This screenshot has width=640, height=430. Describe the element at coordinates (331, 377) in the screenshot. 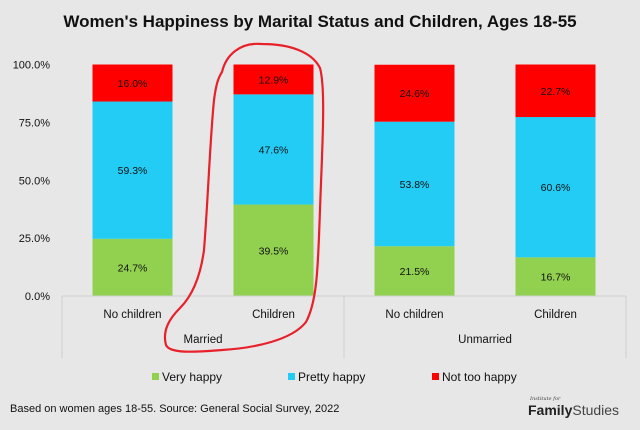

I see `legend-label: Pretty happy` at that location.